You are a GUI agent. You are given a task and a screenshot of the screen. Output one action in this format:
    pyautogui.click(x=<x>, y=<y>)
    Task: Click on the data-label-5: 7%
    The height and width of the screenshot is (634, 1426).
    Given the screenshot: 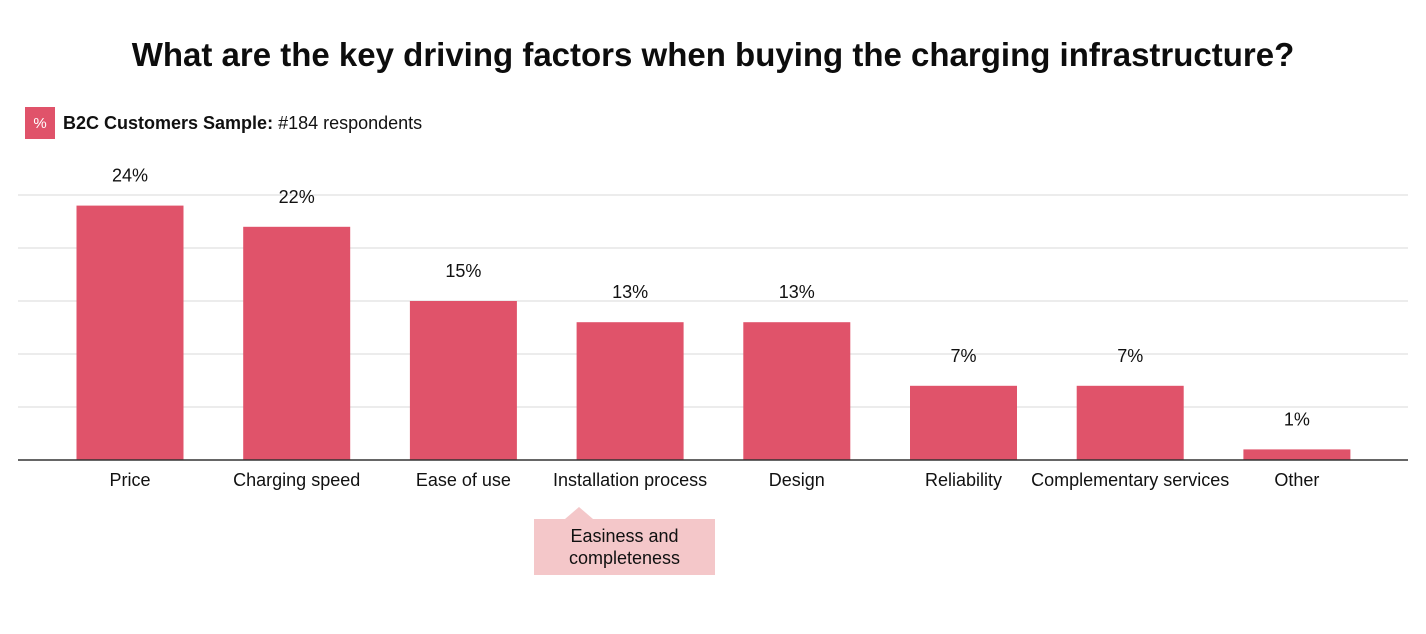 What is the action you would take?
    pyautogui.click(x=963, y=356)
    